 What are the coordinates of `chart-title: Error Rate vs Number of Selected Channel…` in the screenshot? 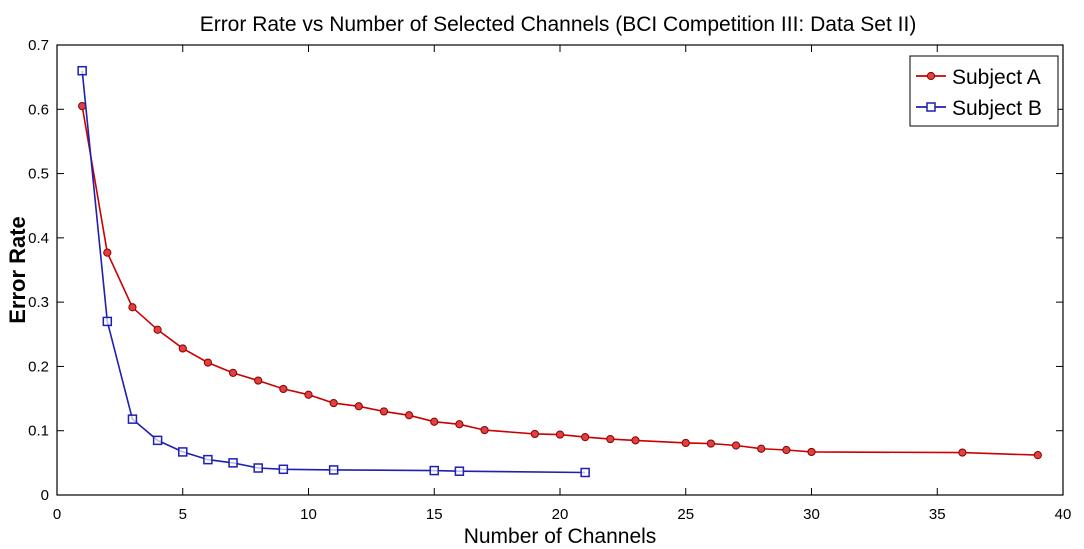 It's located at (558, 24).